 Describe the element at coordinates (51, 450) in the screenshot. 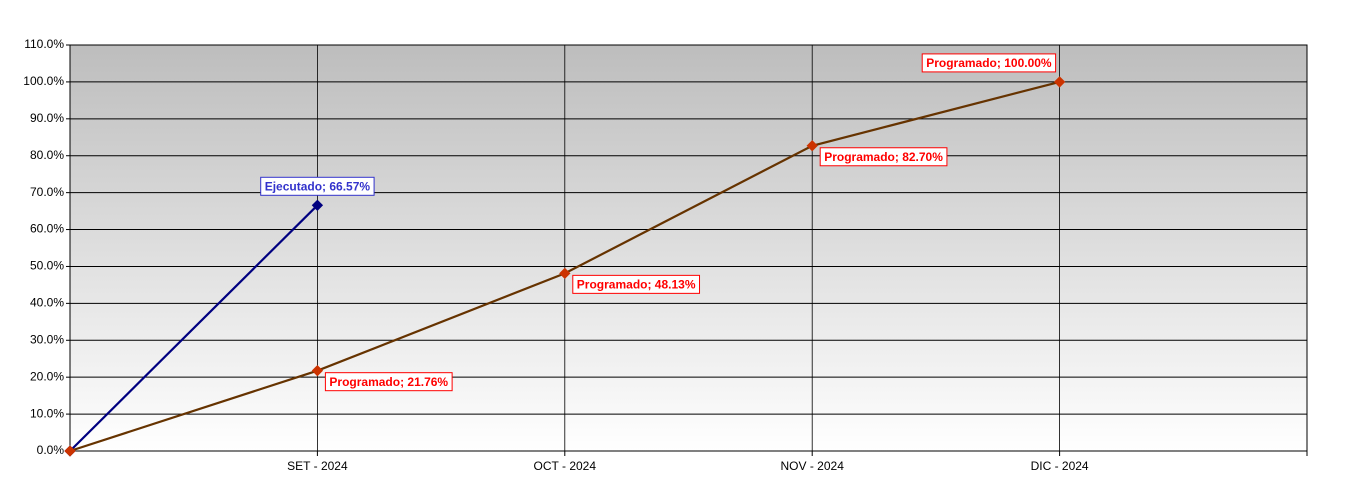

I see `y-tick-label: 0.0%` at that location.